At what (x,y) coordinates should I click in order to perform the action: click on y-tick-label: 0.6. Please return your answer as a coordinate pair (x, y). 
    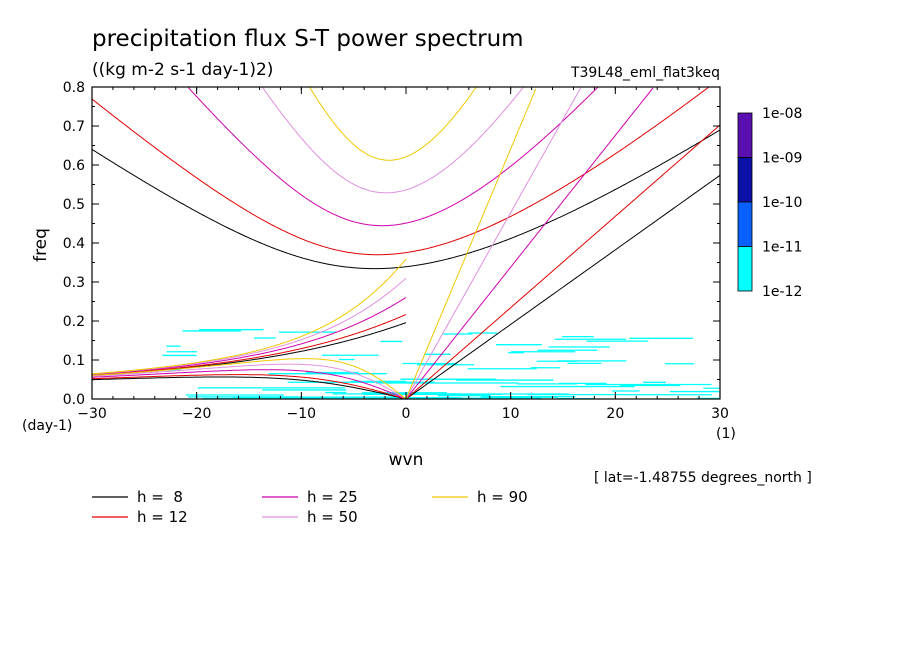
    Looking at the image, I should click on (74, 166).